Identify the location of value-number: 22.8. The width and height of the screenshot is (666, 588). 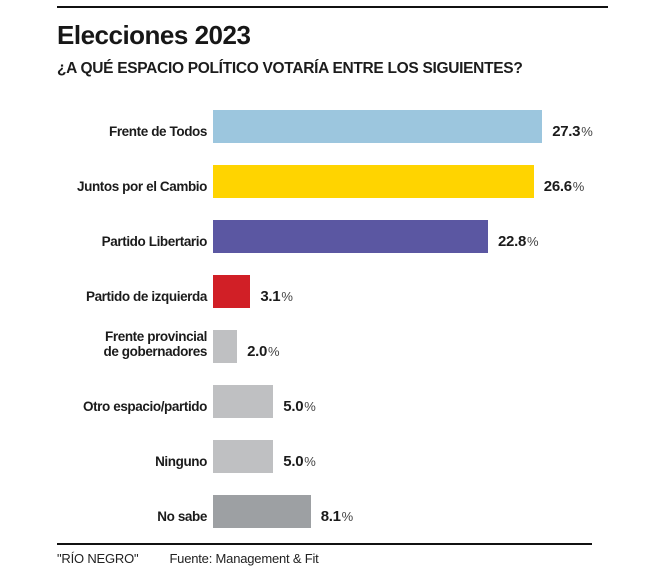
(512, 242).